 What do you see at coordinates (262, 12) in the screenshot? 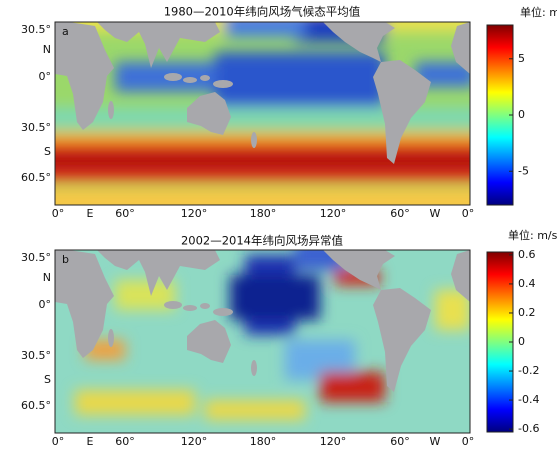
I see `panel-title: 1980—2010年纬向风场气候态平均值` at bounding box center [262, 12].